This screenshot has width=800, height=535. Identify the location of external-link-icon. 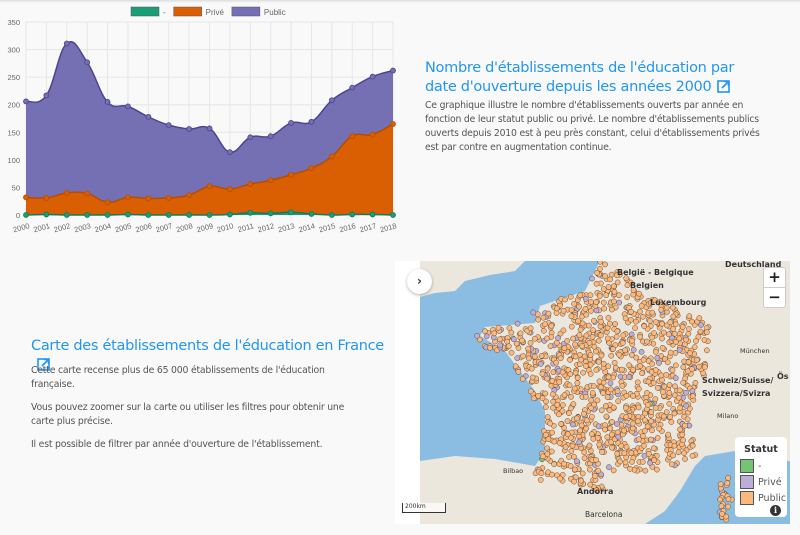
(43, 364).